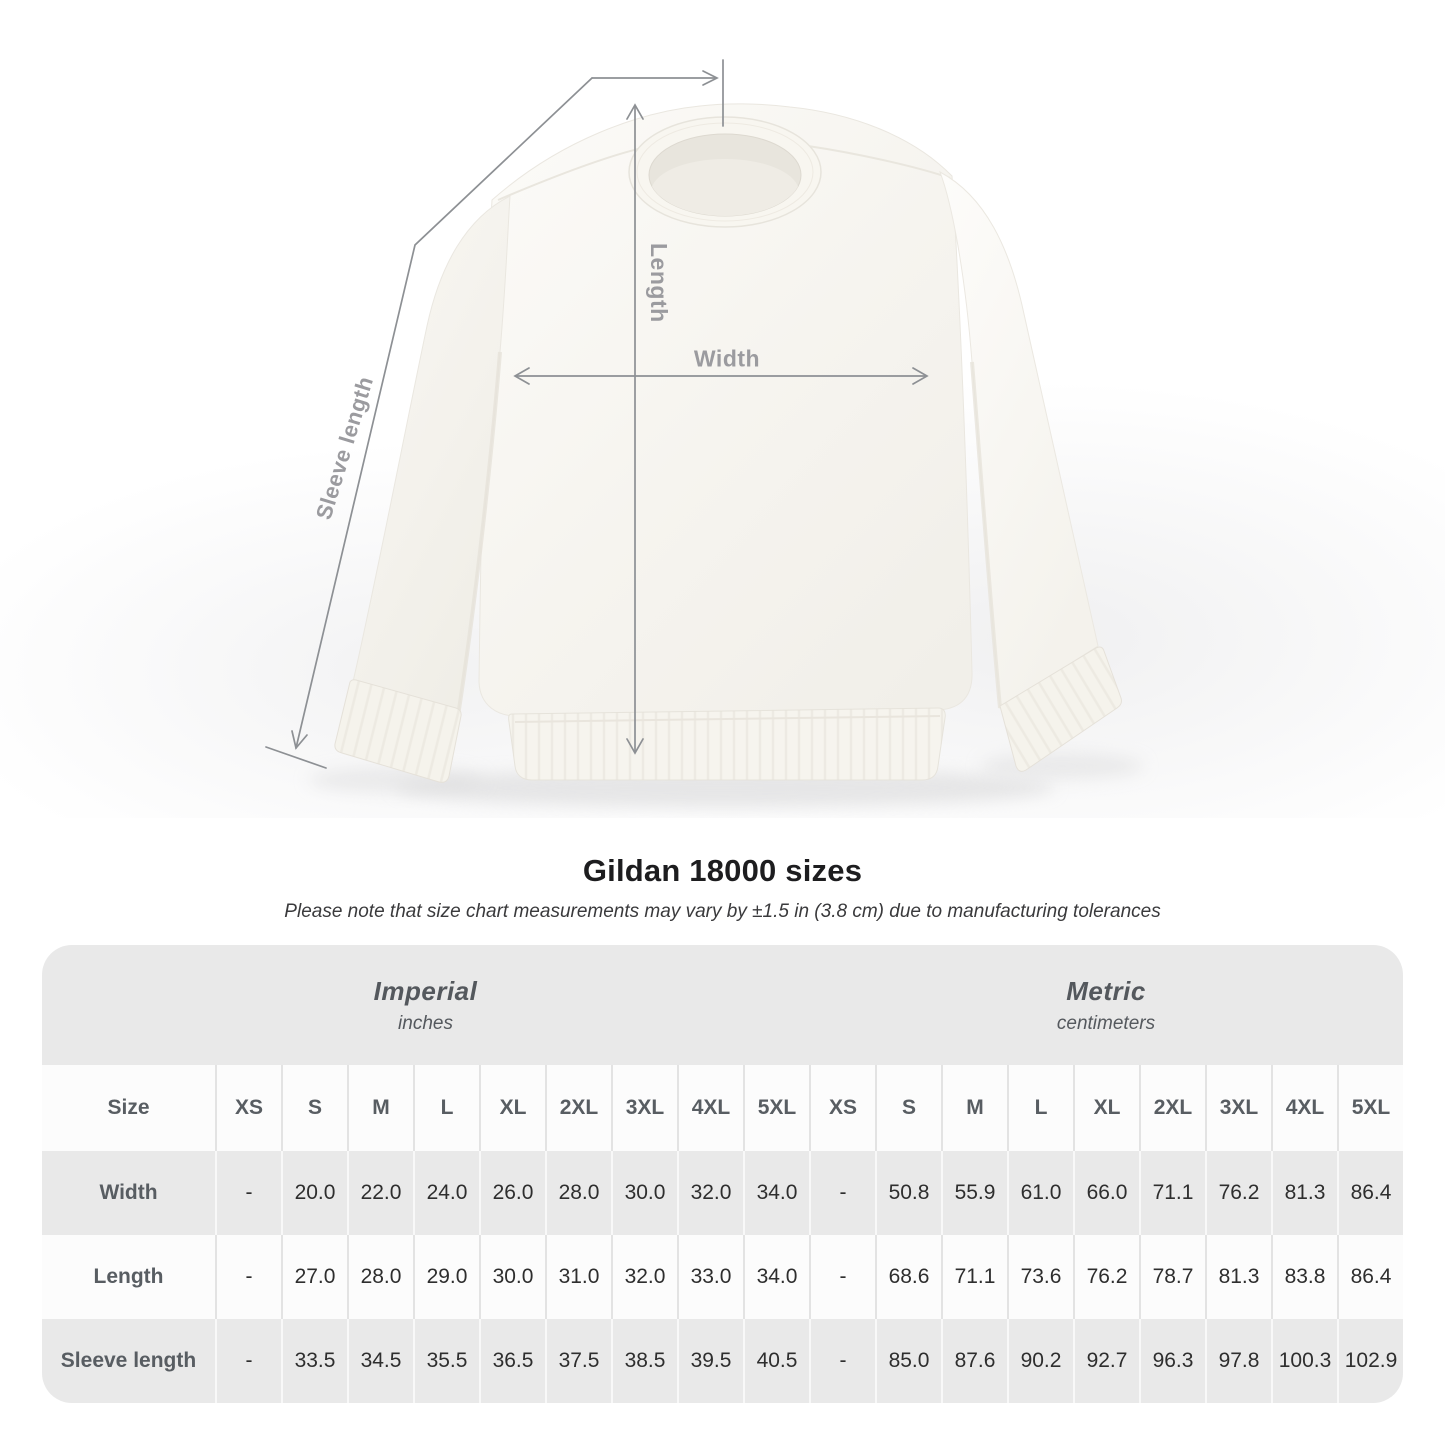 Image resolution: width=1445 pixels, height=1445 pixels. I want to click on value-cell: 87.6, so click(974, 1361).